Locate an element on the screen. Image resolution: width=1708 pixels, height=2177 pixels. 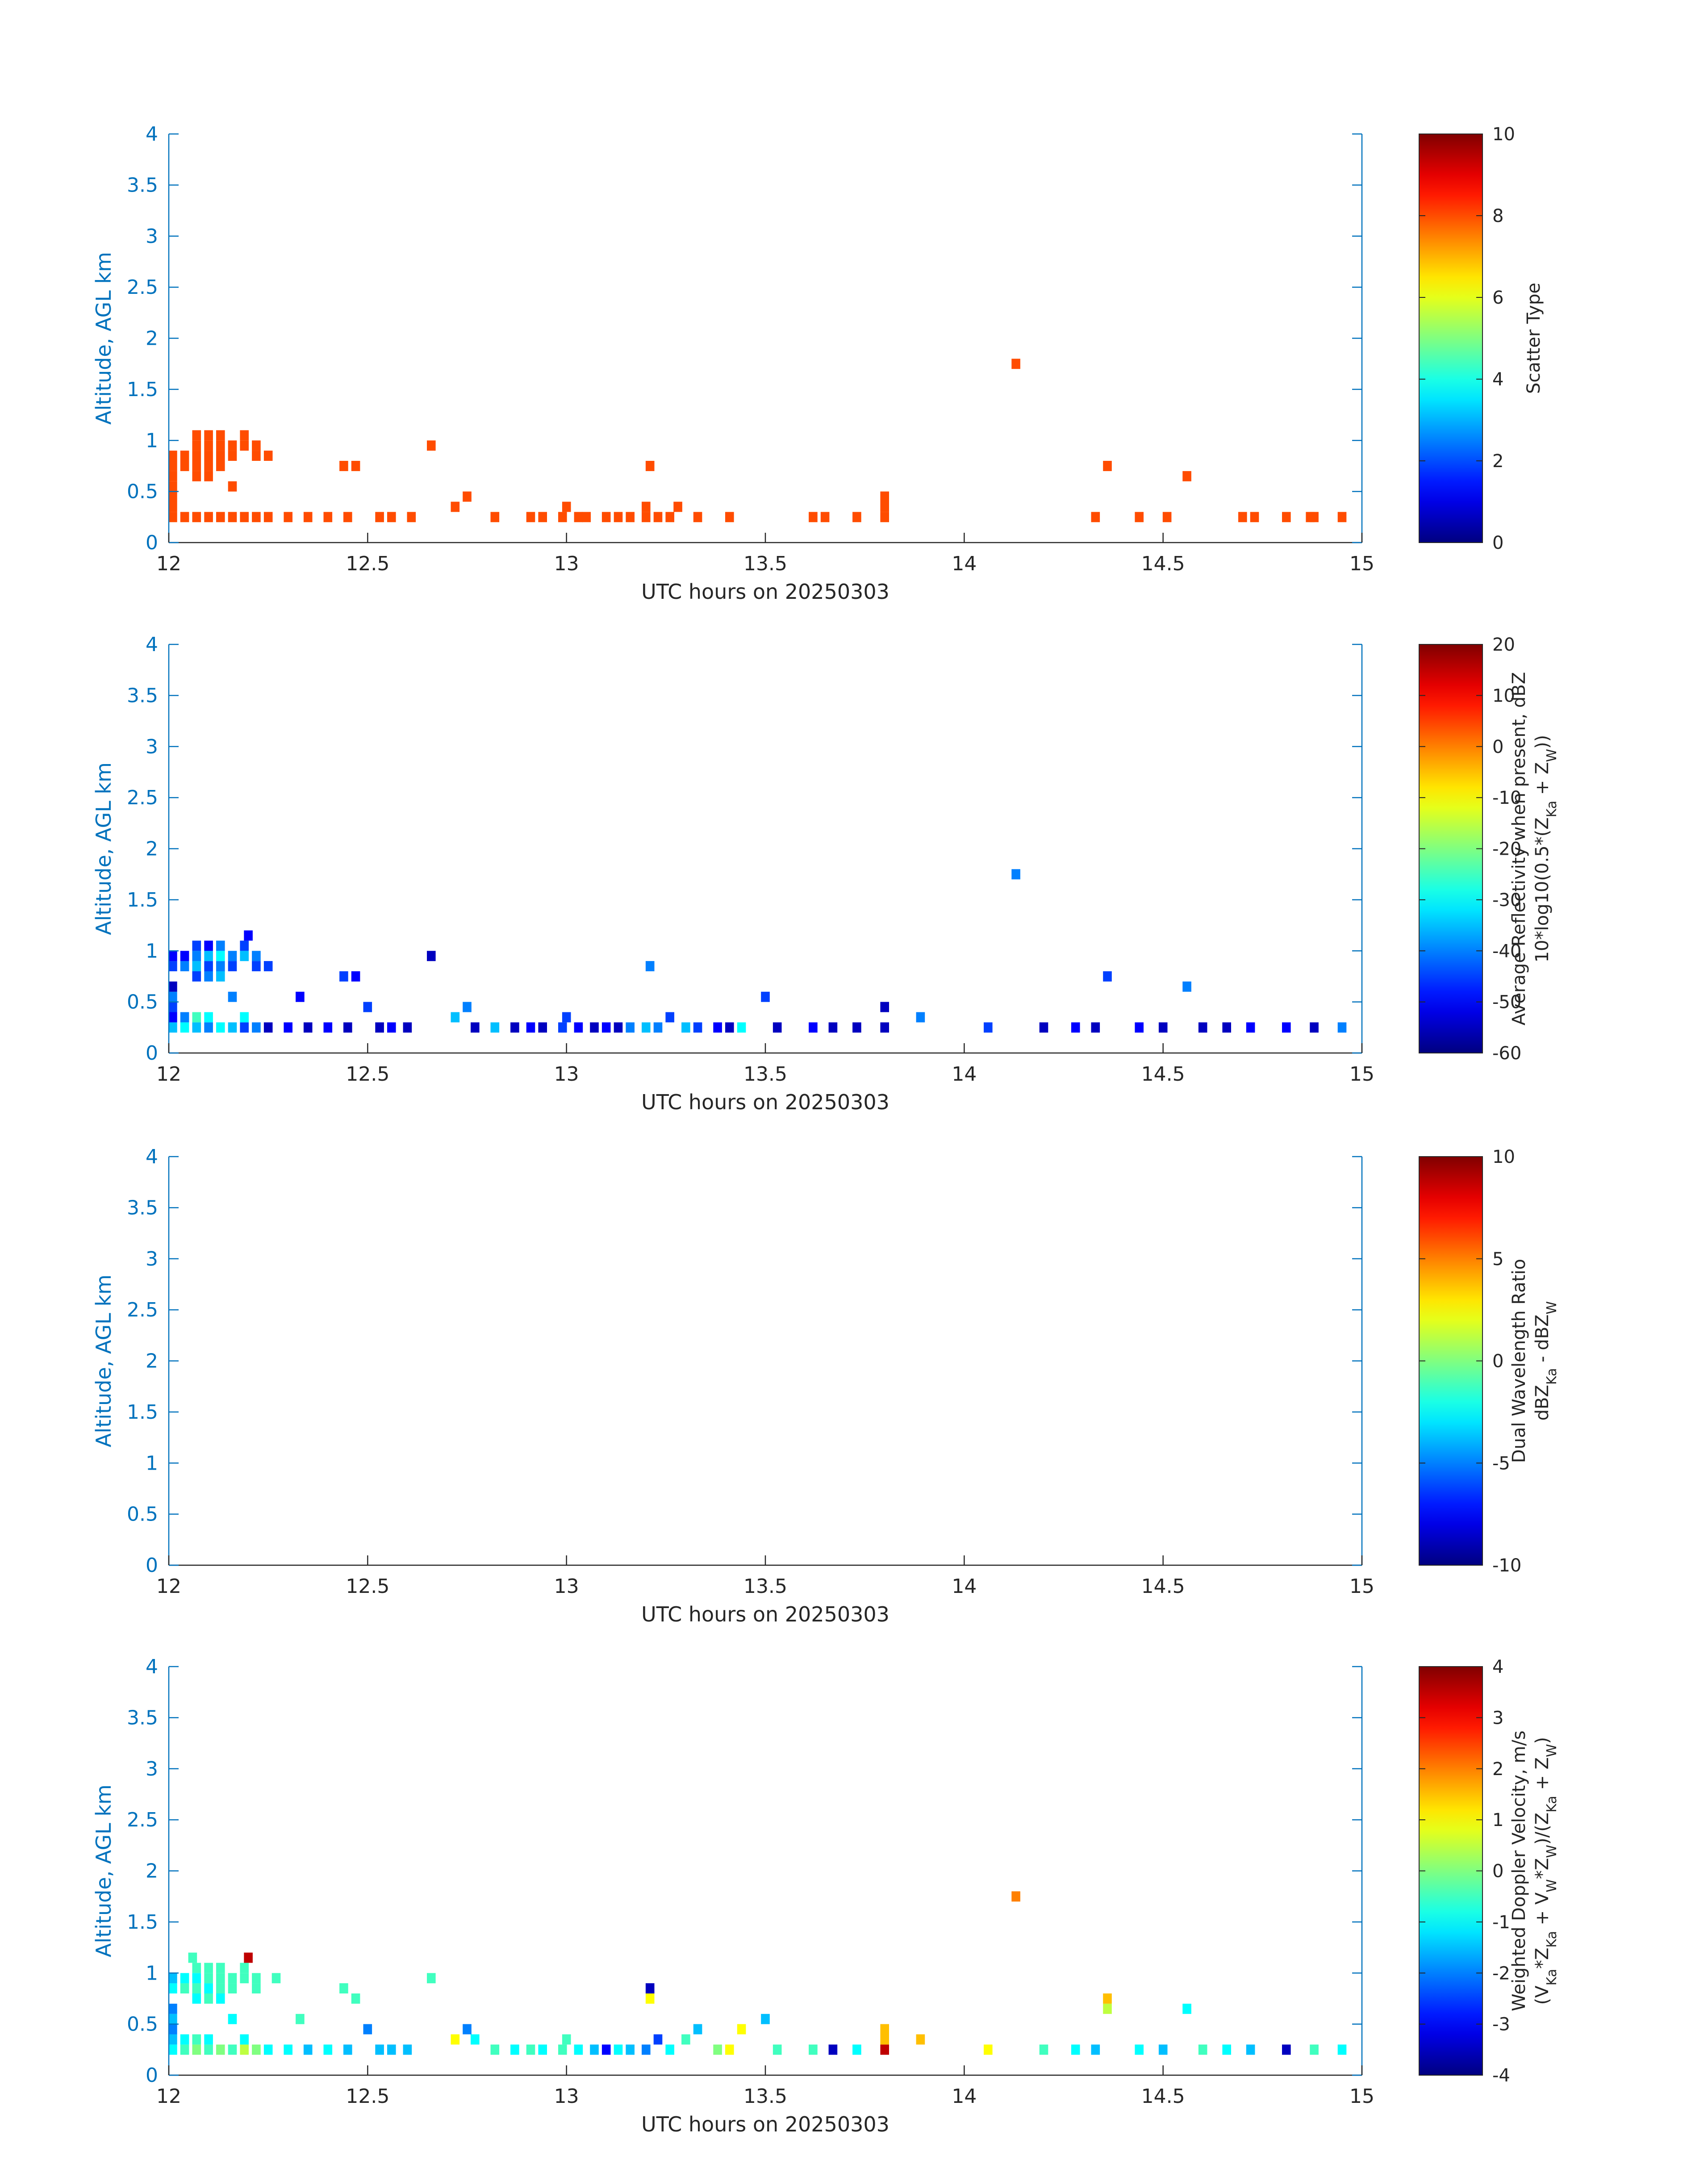
x-tick-label: 14.5 is located at coordinates (1163, 2096).